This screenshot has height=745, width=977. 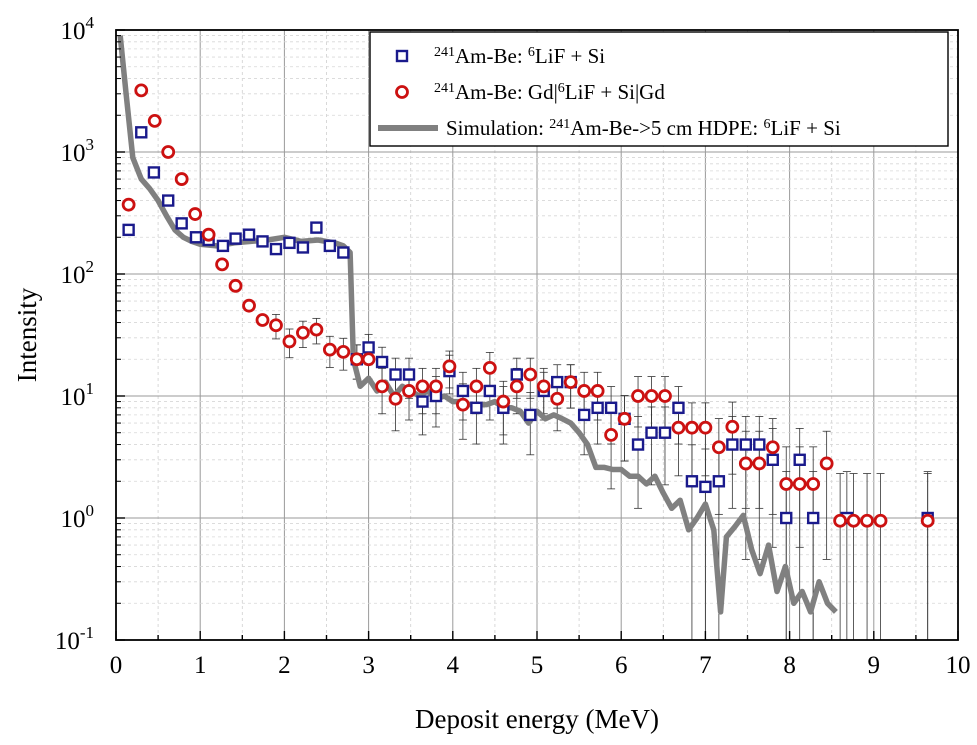 I want to click on y-tick-label: 10⁰, so click(x=78, y=517).